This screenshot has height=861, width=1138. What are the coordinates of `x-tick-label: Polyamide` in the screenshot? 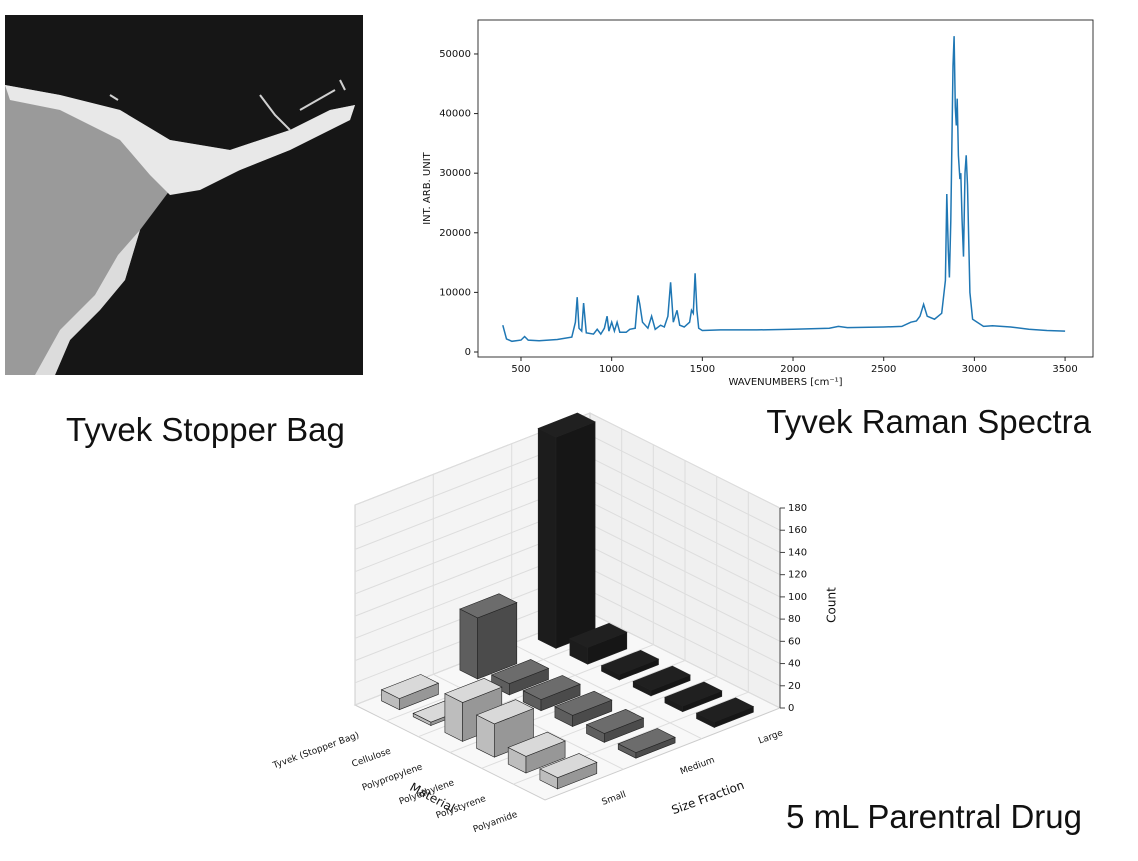 It's located at (496, 822).